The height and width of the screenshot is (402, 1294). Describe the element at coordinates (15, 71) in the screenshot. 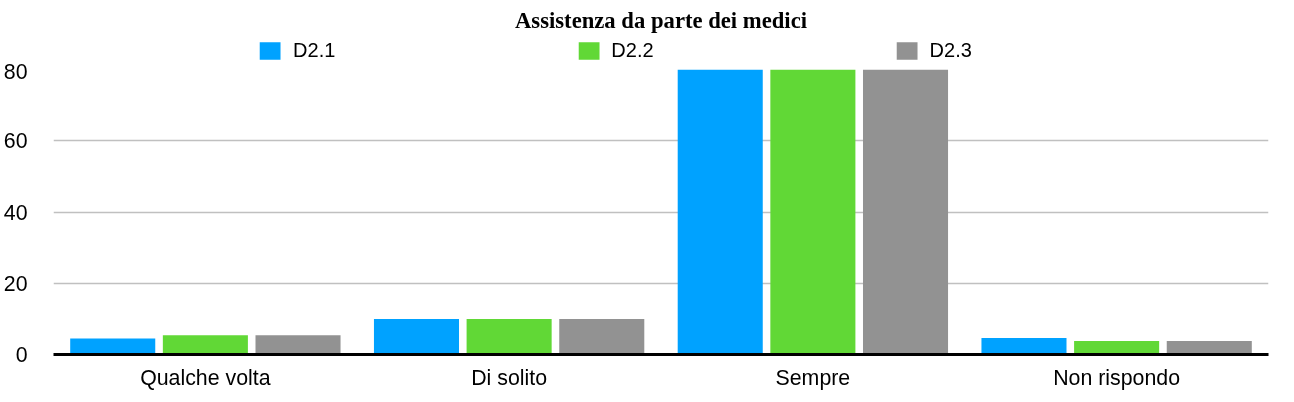

I see `y-tick-label: 80` at that location.